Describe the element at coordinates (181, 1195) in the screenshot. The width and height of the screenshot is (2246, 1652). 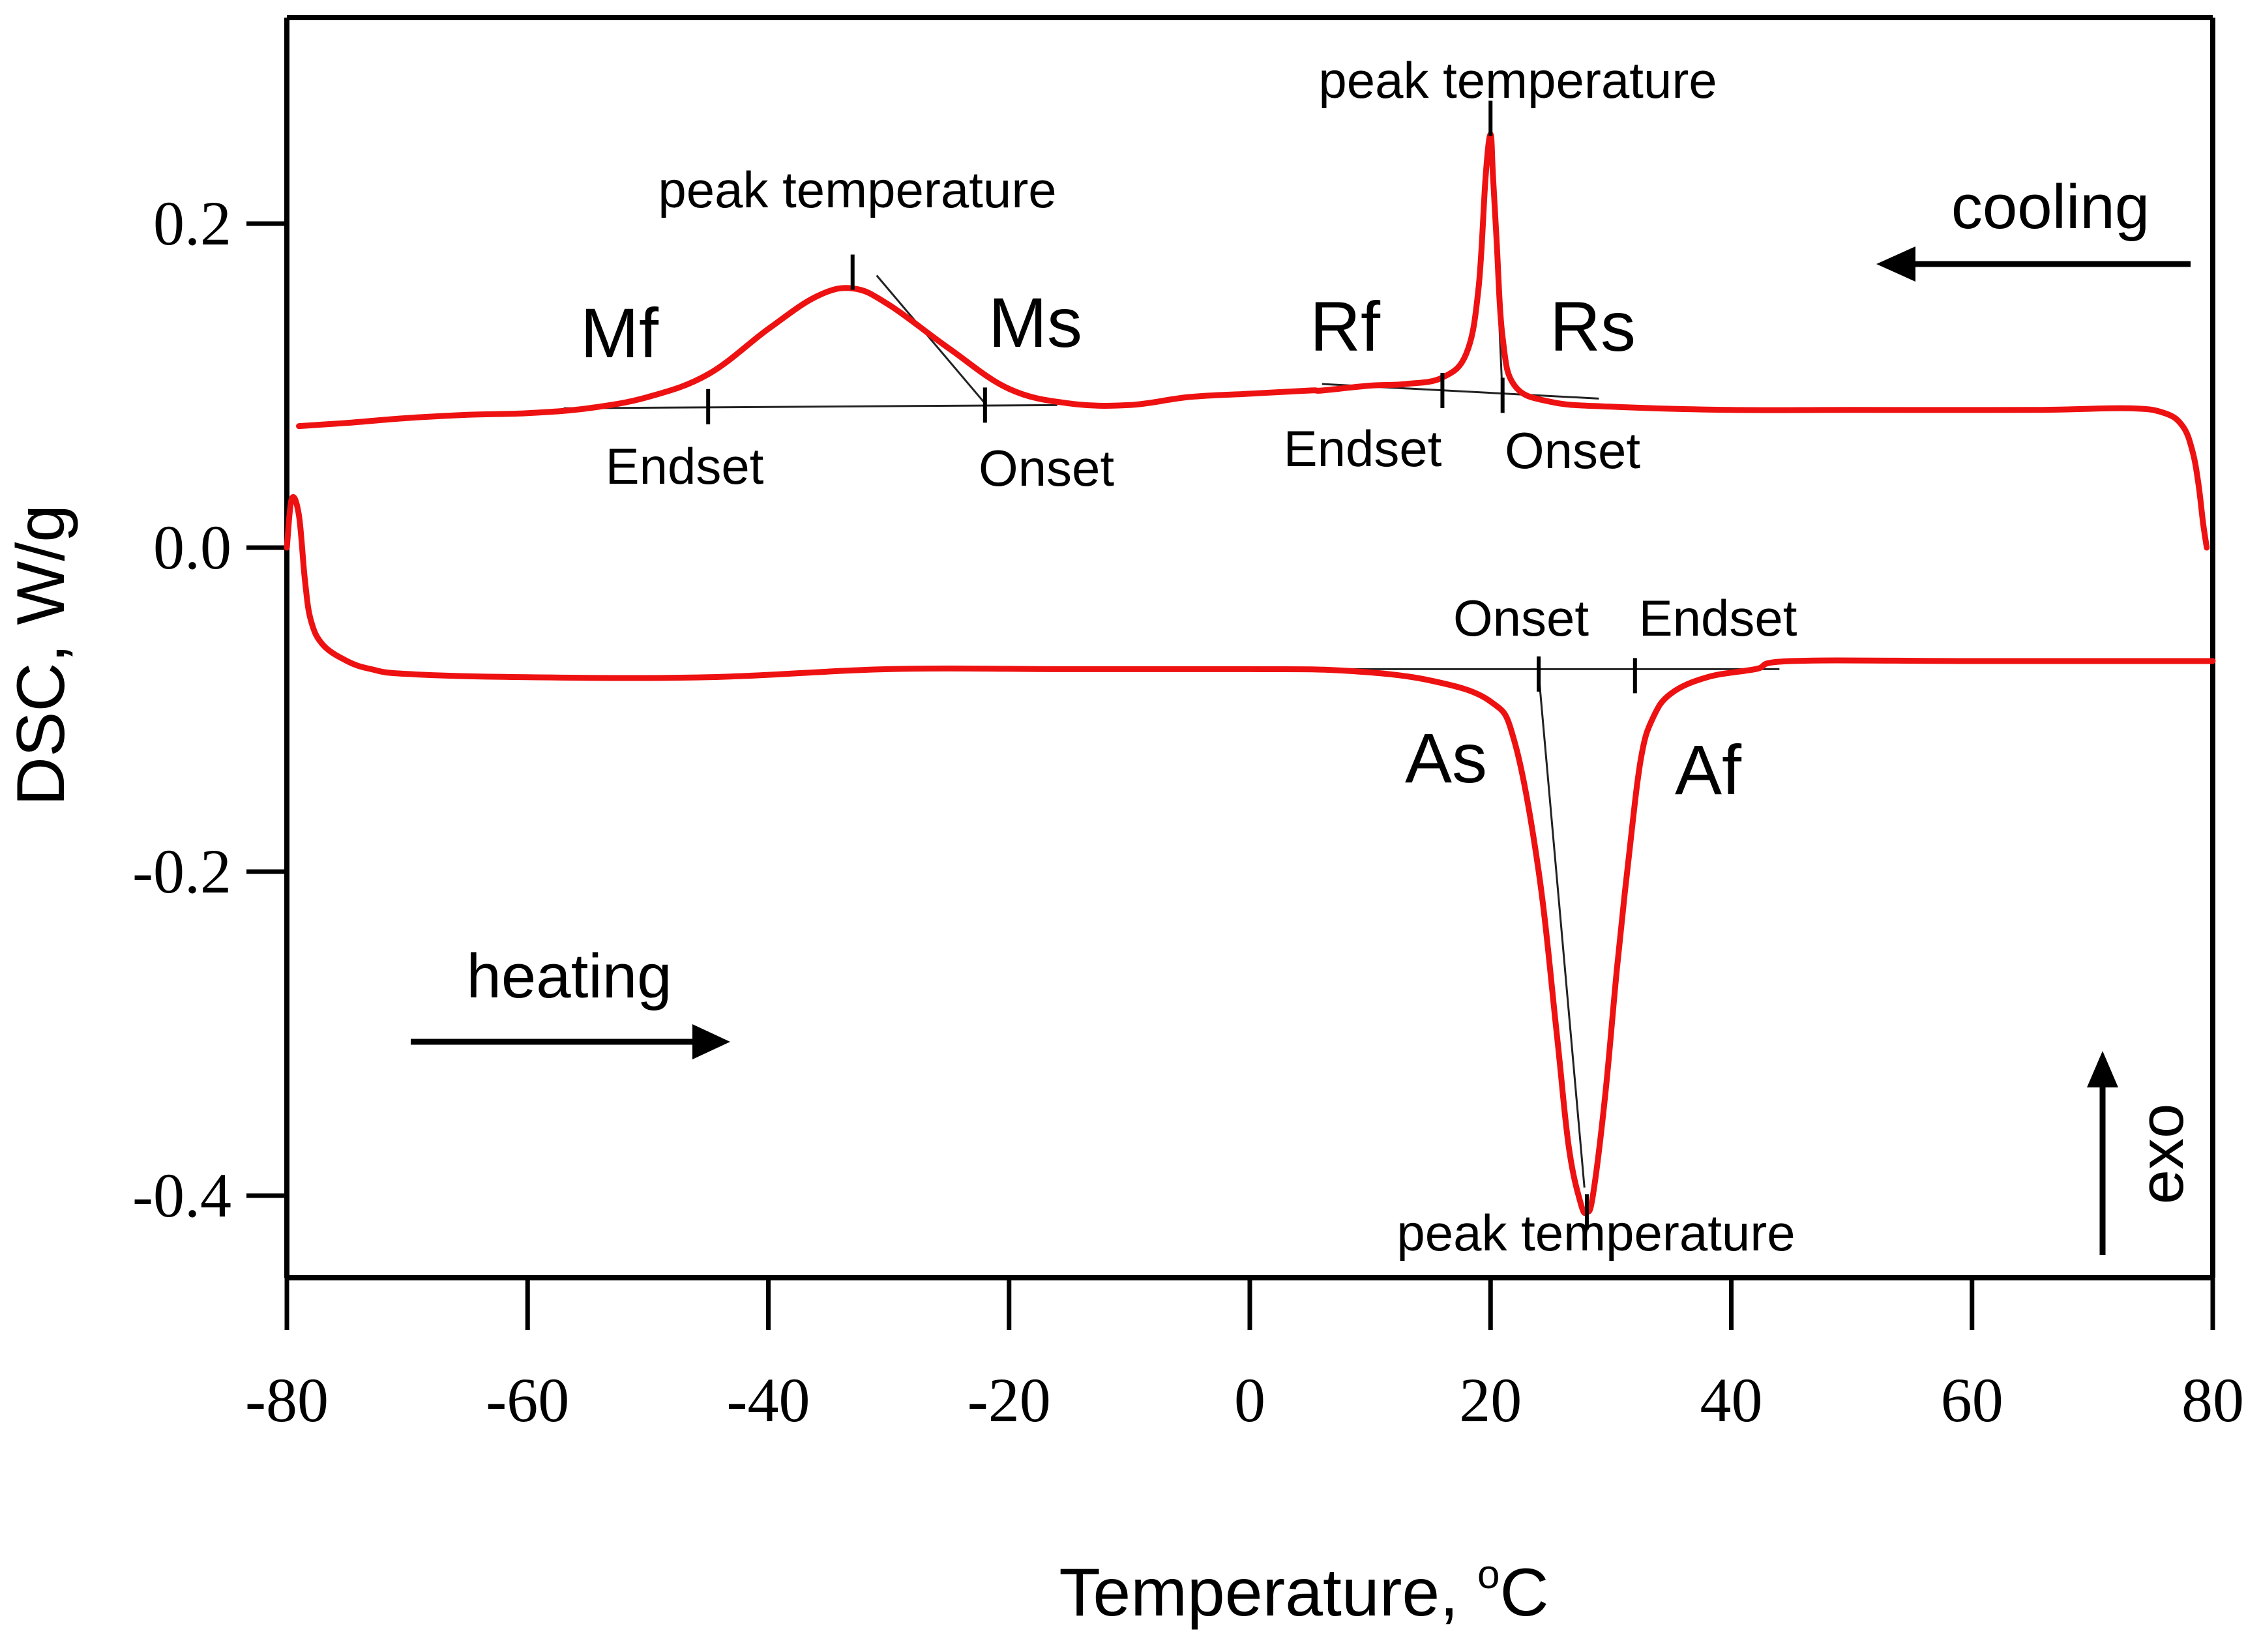
I see `y-tick-label: -0.4` at that location.